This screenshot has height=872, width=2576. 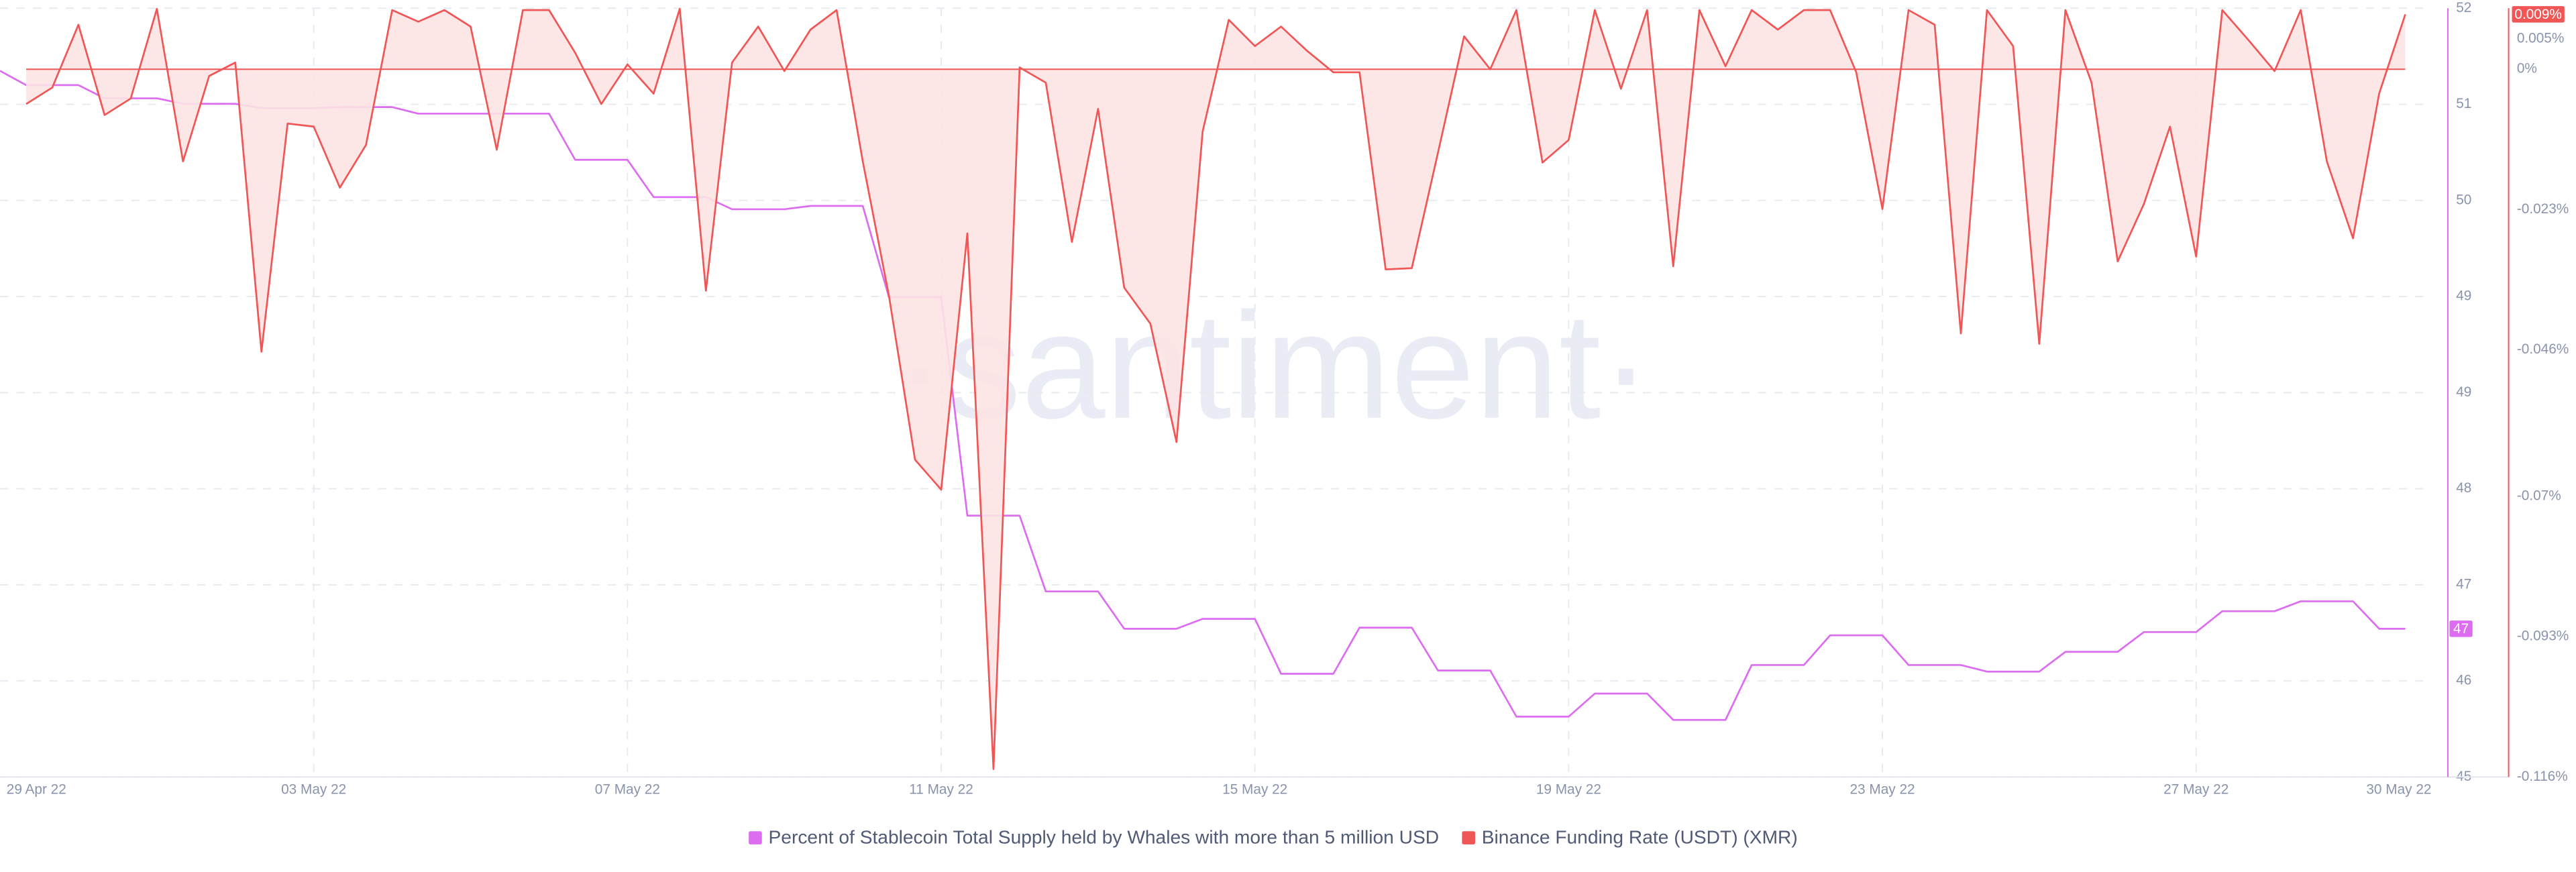 I want to click on legend-label: Binance Funding Rate (USDT) (XMR), so click(x=1640, y=837).